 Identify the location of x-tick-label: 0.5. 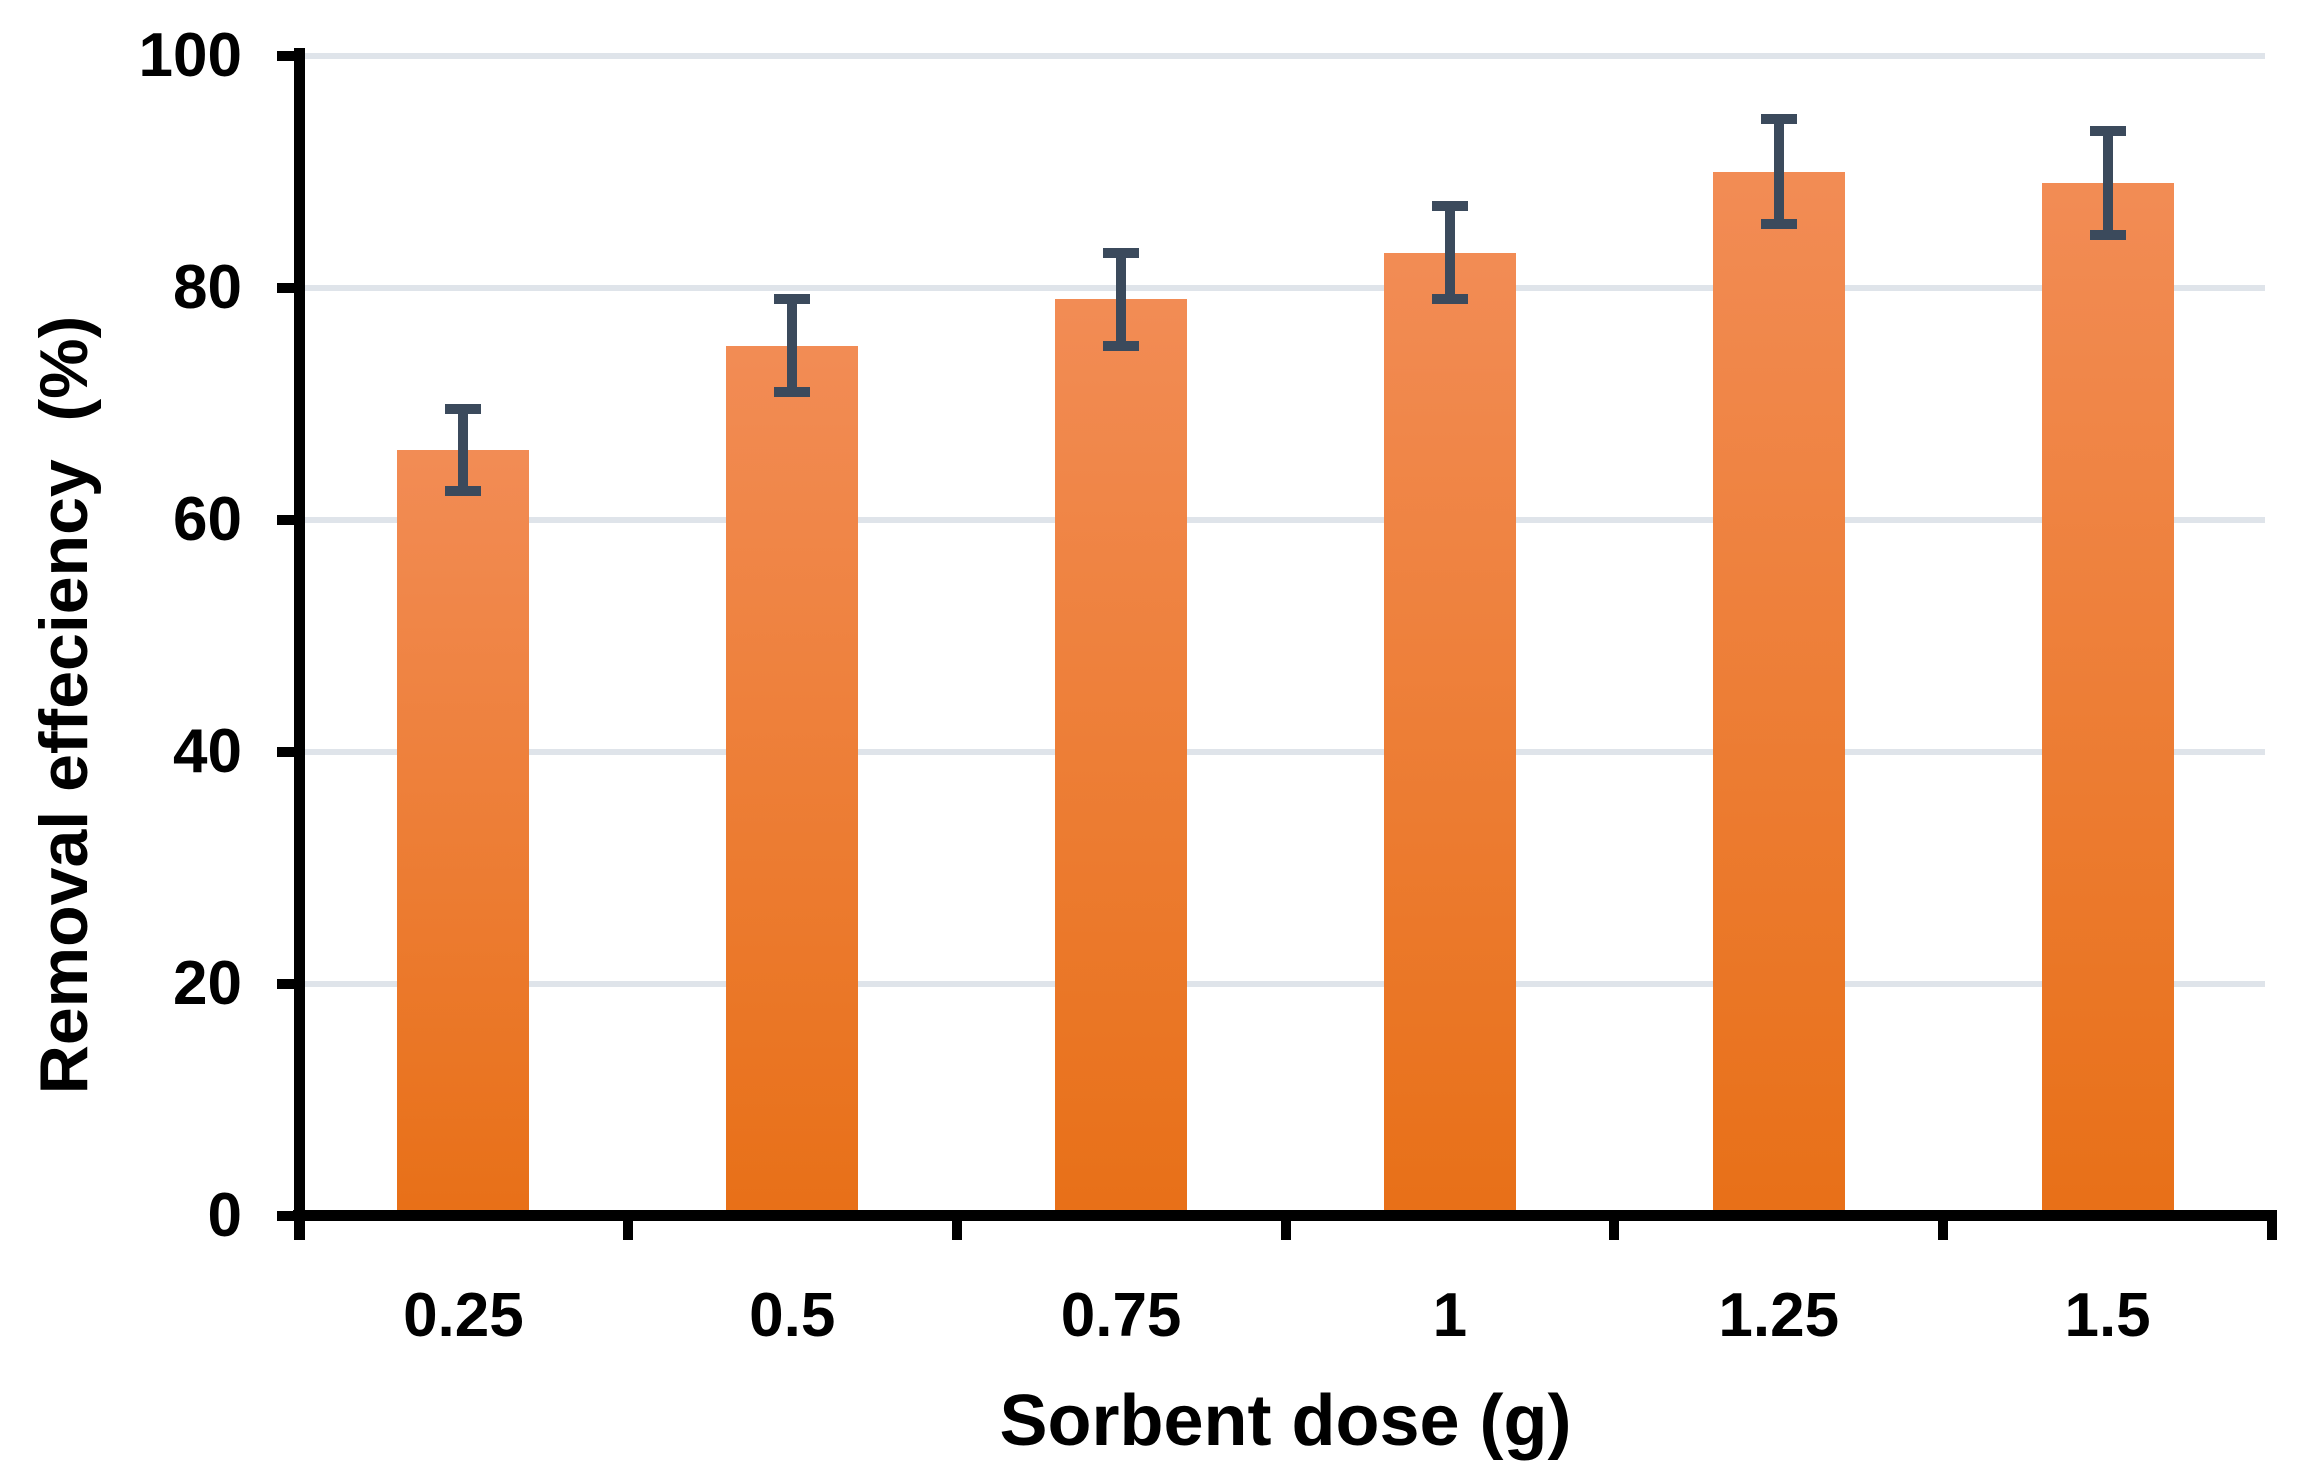
(792, 1315).